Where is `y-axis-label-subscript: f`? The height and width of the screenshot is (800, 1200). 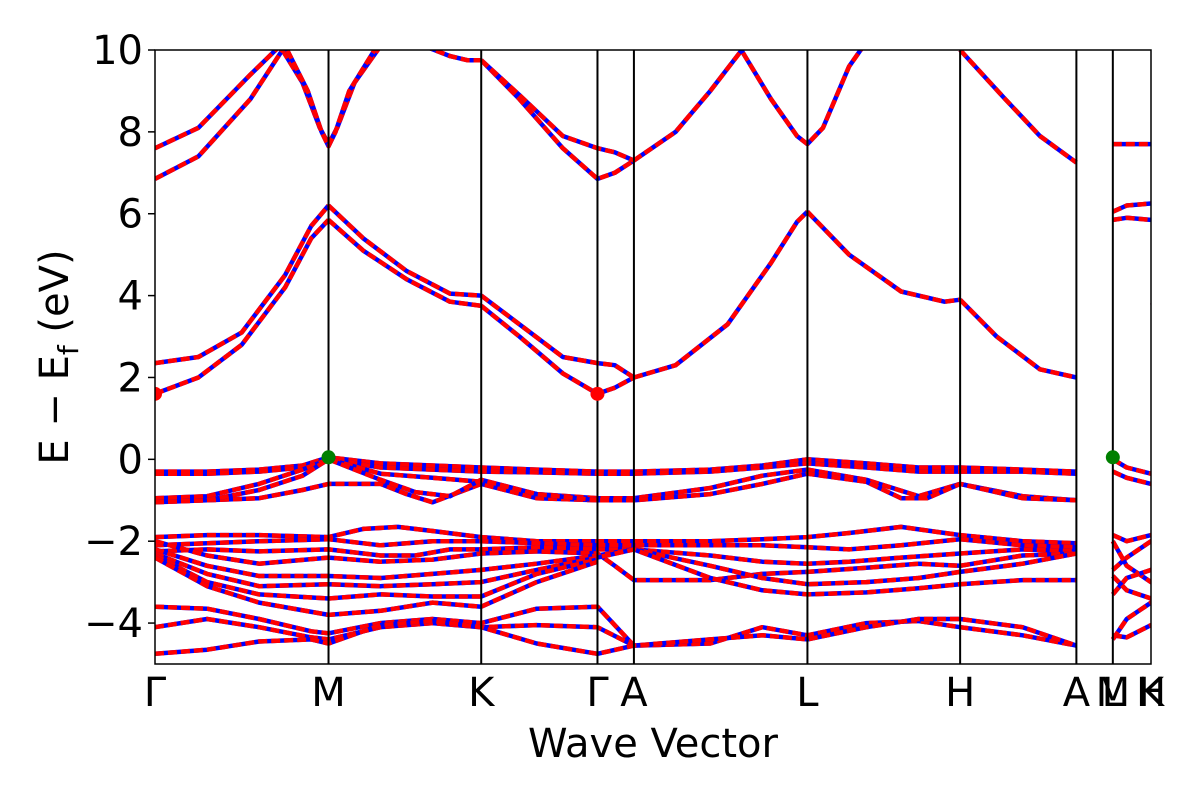 y-axis-label-subscript: f is located at coordinates (68, 349).